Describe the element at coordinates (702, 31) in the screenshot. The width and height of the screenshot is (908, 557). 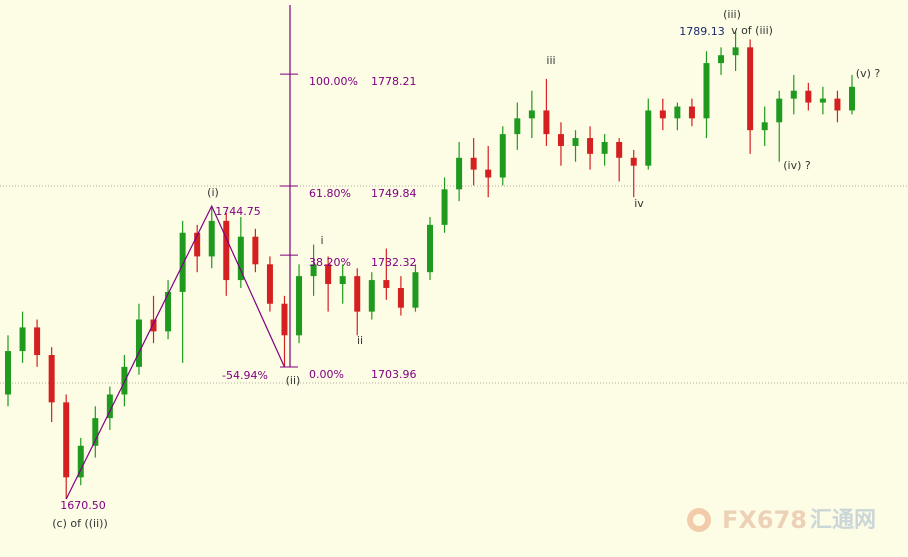
I see `price-label: 1789.13` at that location.